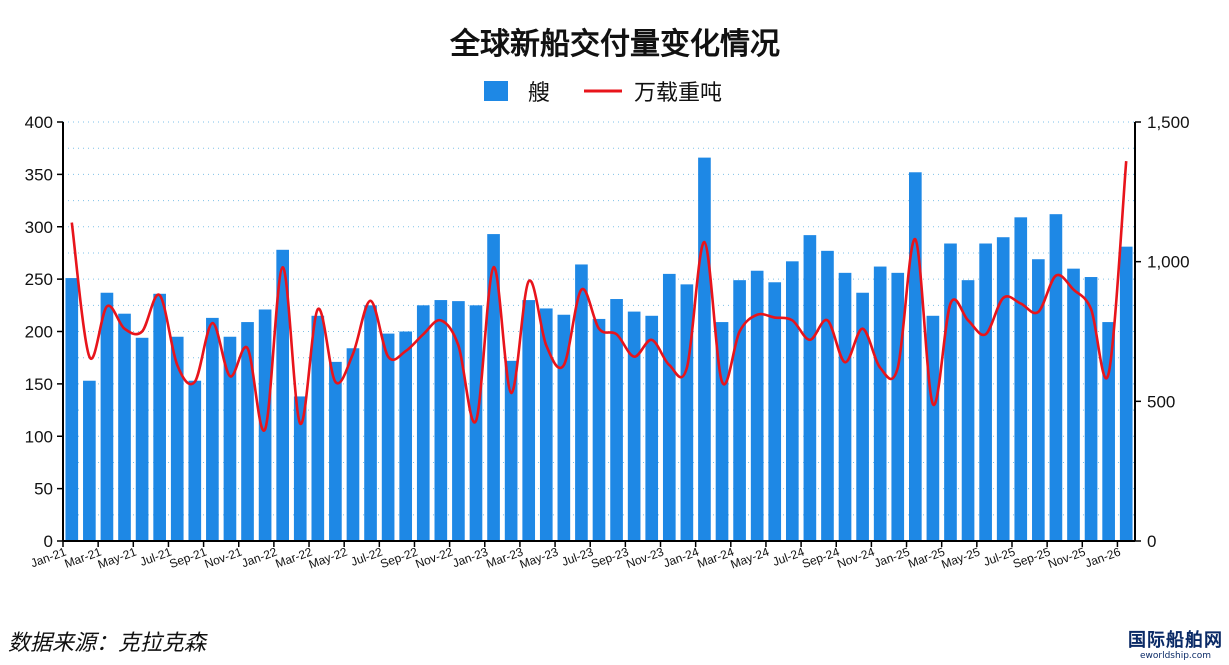  I want to click on source-note: 数据来源：克拉克森, so click(107, 643).